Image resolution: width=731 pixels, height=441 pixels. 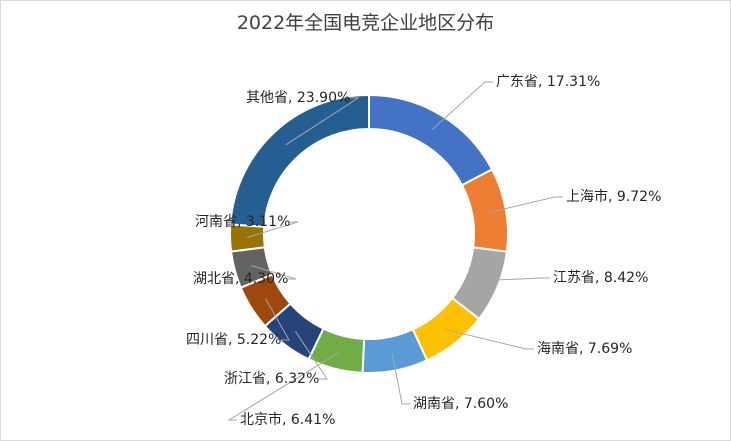 What do you see at coordinates (601, 278) in the screenshot?
I see `data-label: 江苏省, 8.42%` at bounding box center [601, 278].